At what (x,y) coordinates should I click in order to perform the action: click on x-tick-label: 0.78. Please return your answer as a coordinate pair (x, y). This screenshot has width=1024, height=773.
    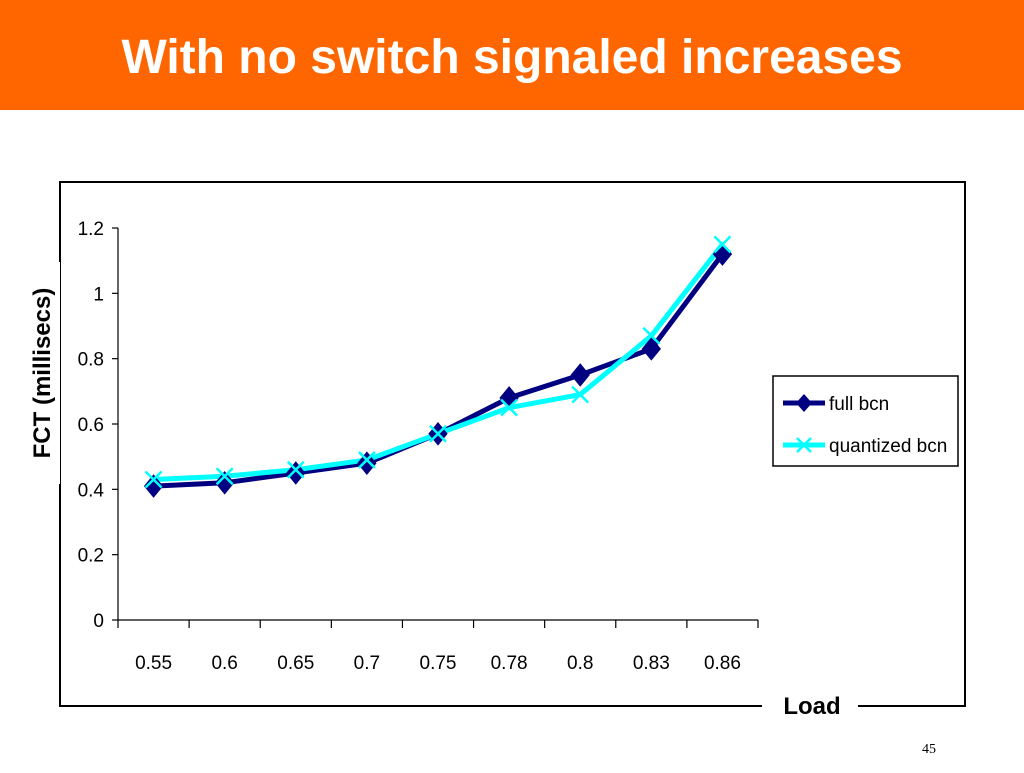
    Looking at the image, I should click on (509, 663).